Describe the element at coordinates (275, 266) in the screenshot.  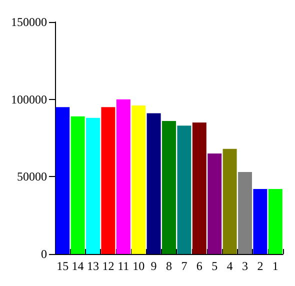
I see `x-tick-label: 1` at that location.